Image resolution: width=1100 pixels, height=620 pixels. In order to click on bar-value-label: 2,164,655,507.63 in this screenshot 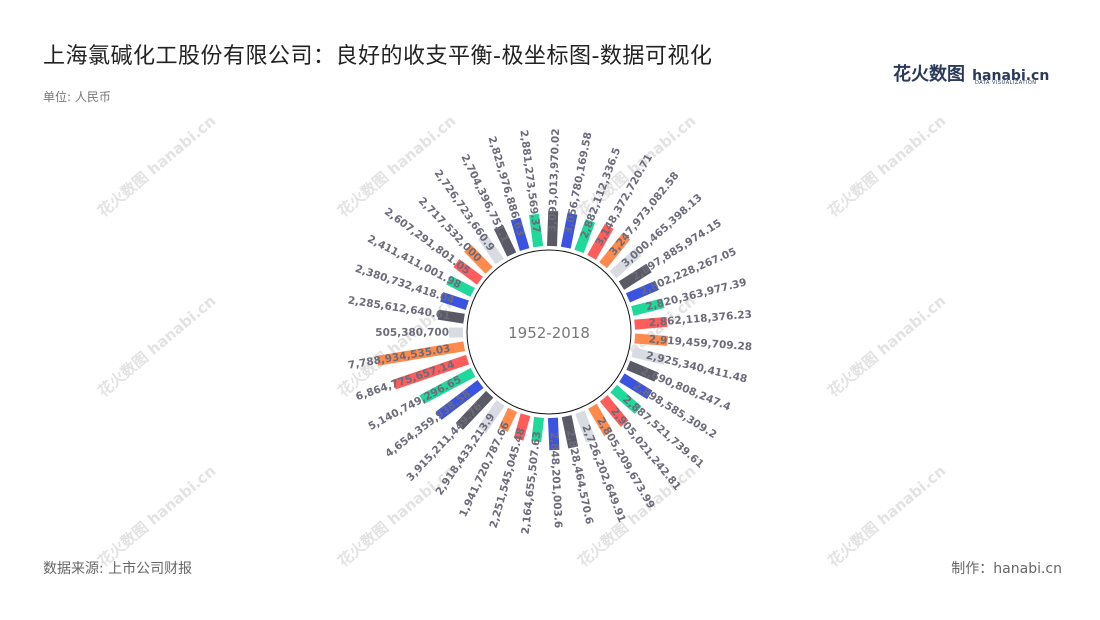, I will do `click(532, 483)`.